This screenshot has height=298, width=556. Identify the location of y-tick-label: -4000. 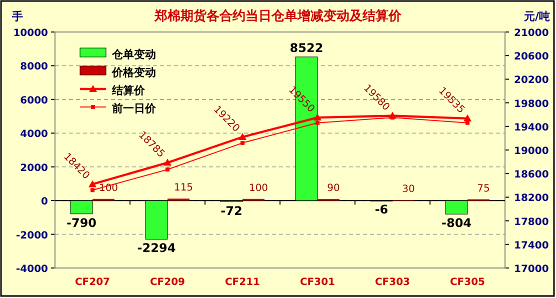
(32, 269).